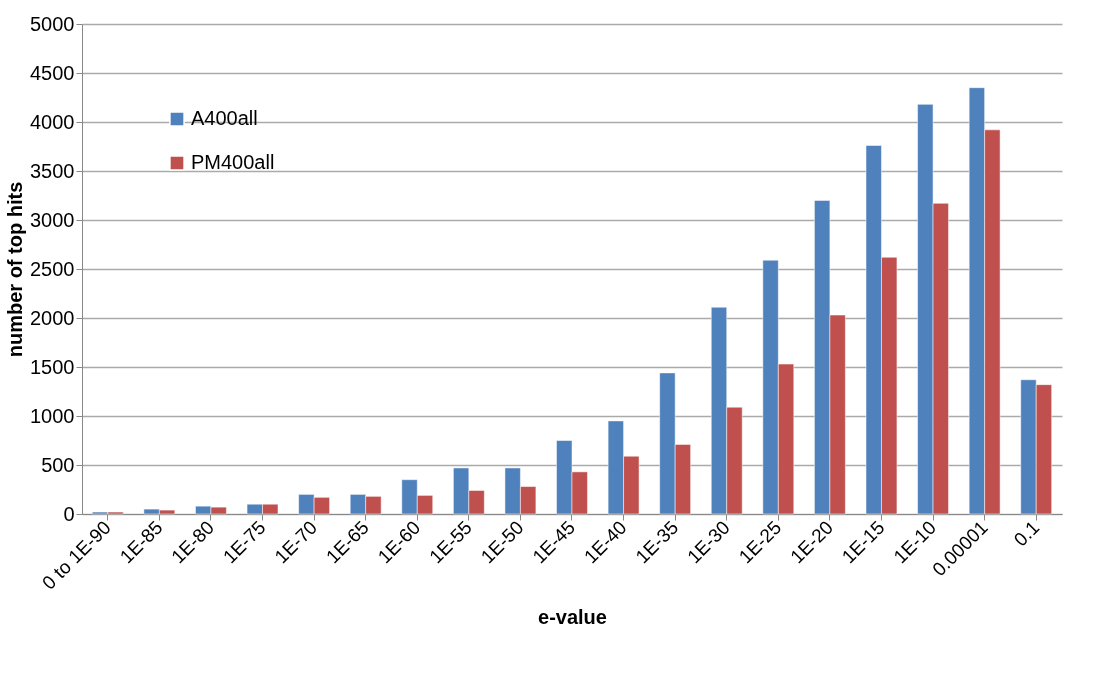 This screenshot has width=1120, height=683. I want to click on y-tick-label: 0, so click(69, 513).